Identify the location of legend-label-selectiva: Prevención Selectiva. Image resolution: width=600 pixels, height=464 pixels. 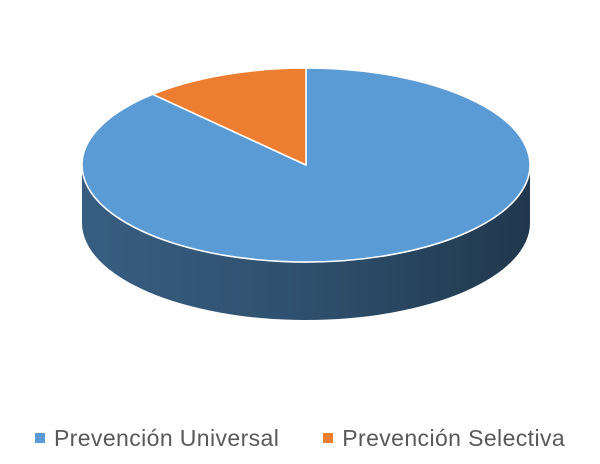
(454, 437).